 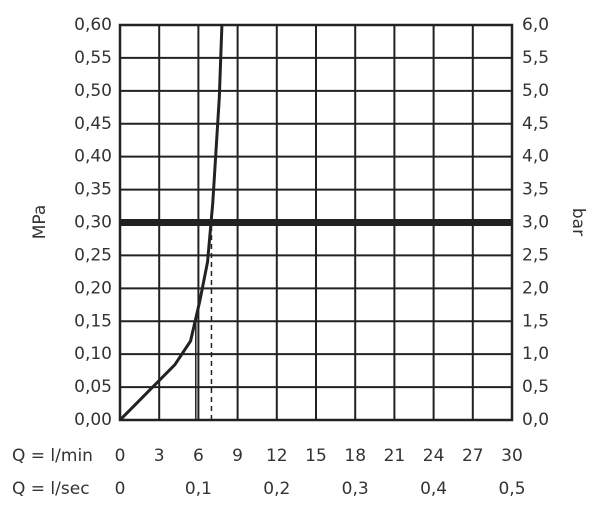 What do you see at coordinates (93, 124) in the screenshot?
I see `y-tick-label: 0,45` at bounding box center [93, 124].